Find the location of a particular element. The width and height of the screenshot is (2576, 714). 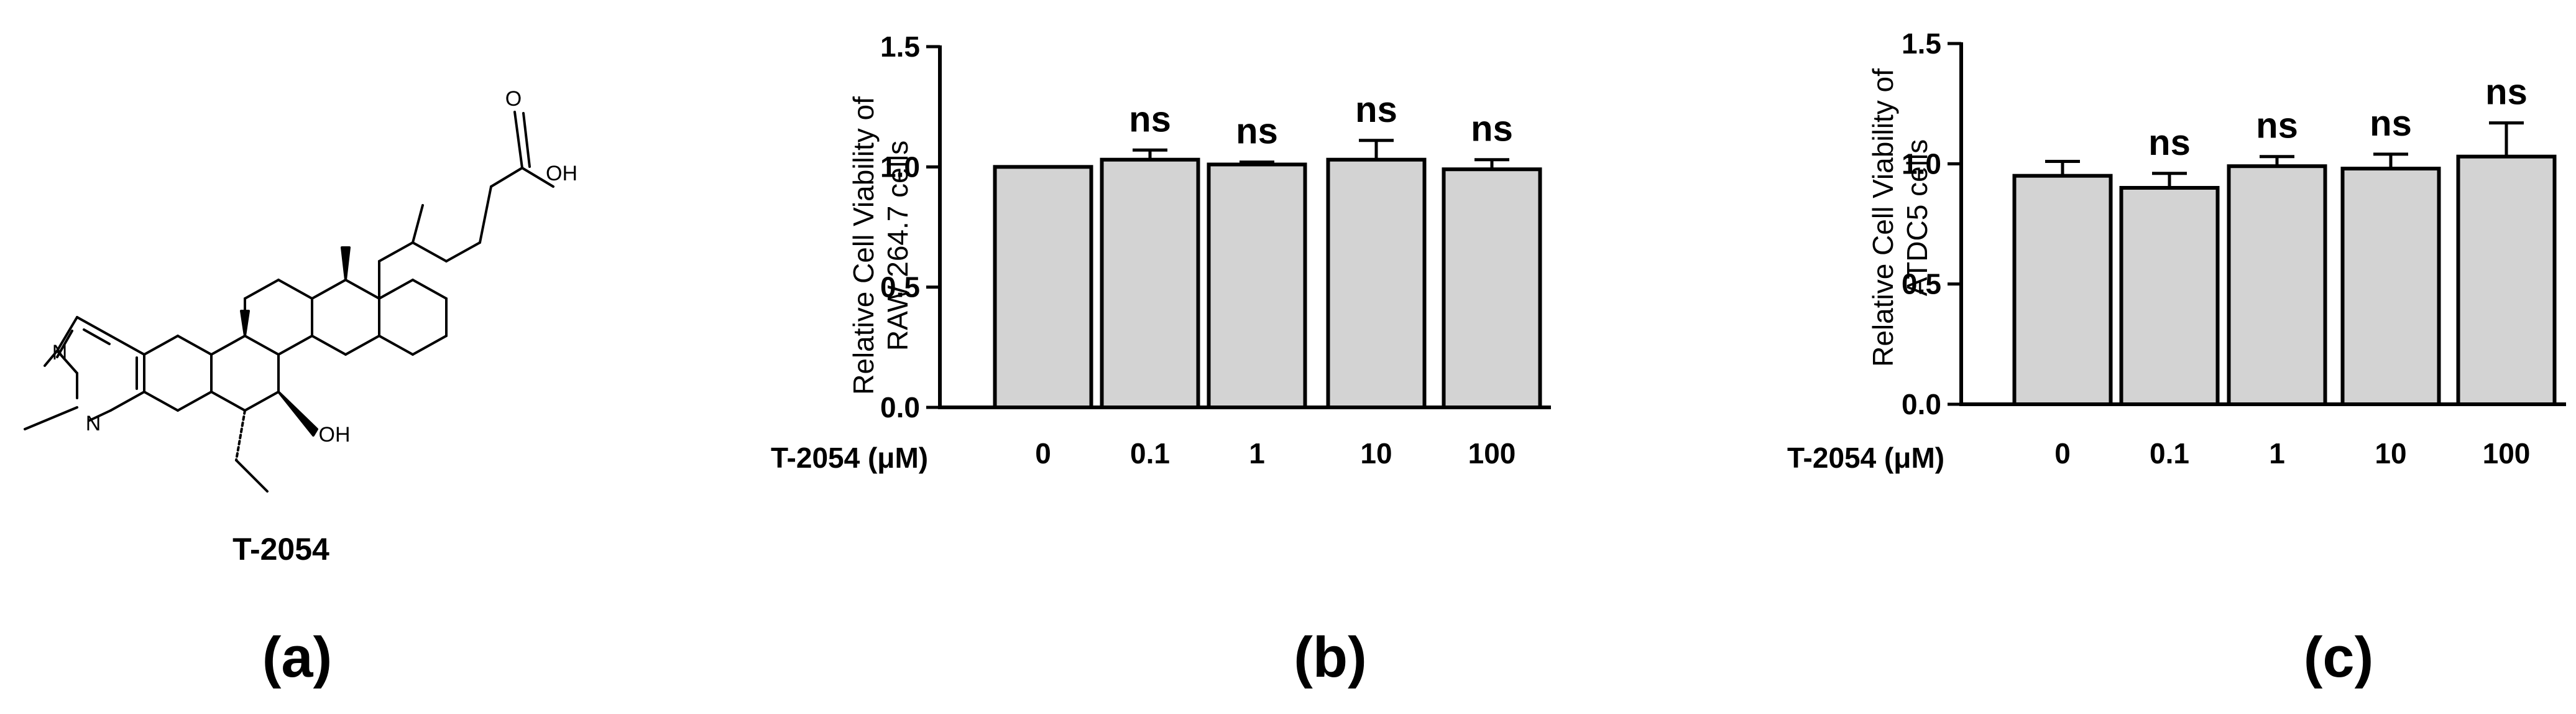

t2054-structure is located at coordinates (289, 302).